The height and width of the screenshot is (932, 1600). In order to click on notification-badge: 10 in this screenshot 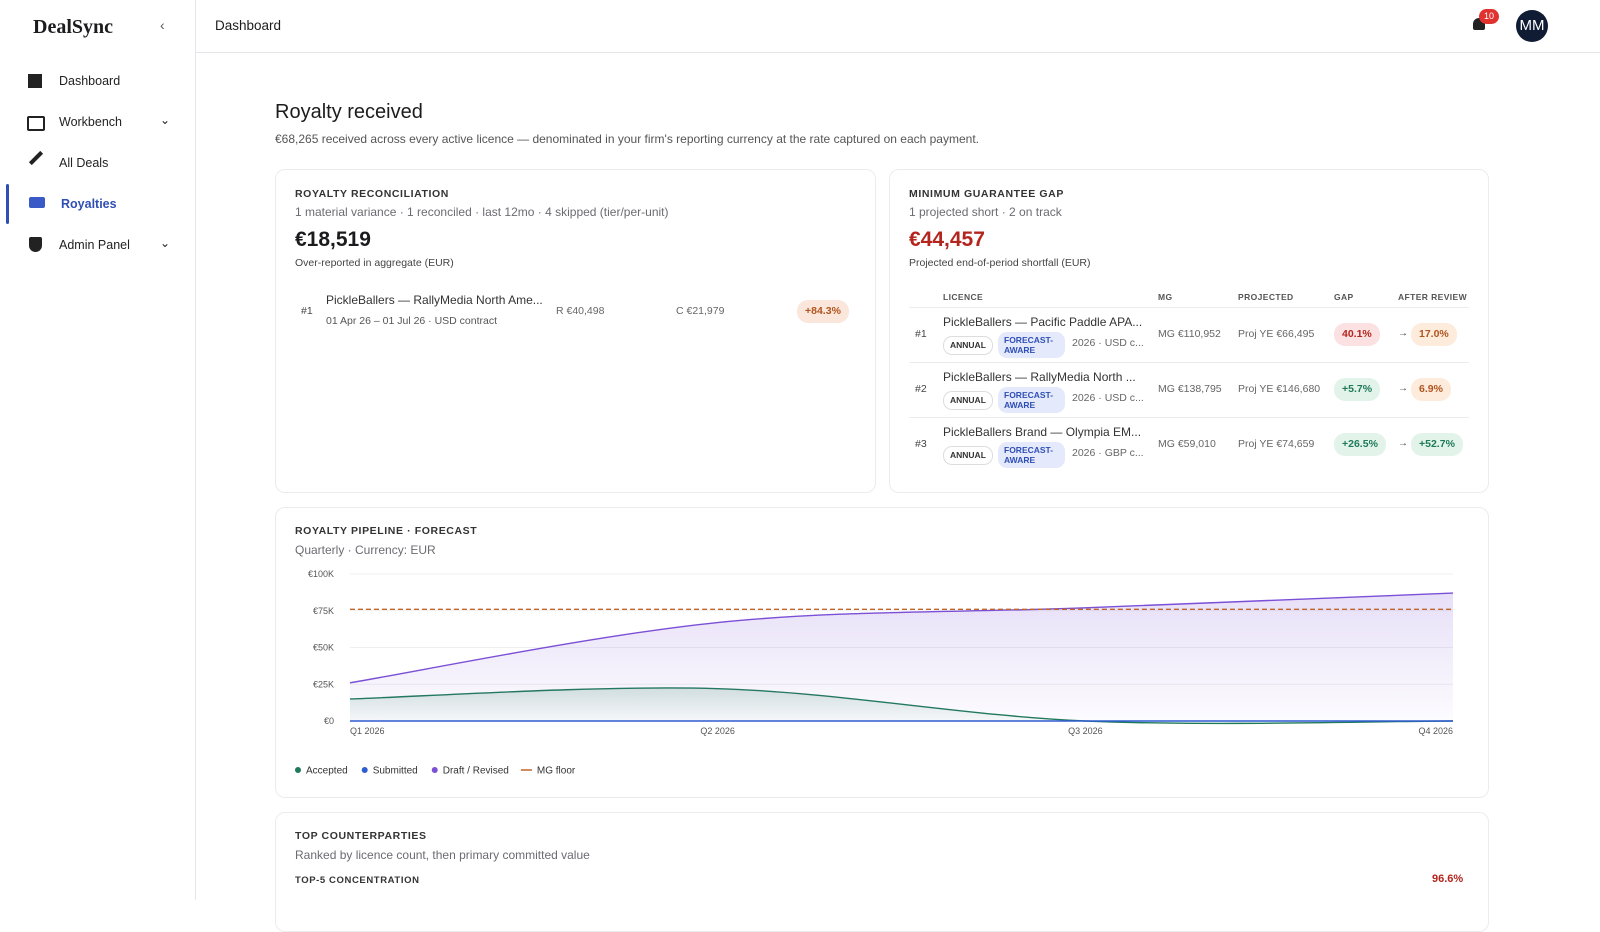, I will do `click(1489, 16)`.